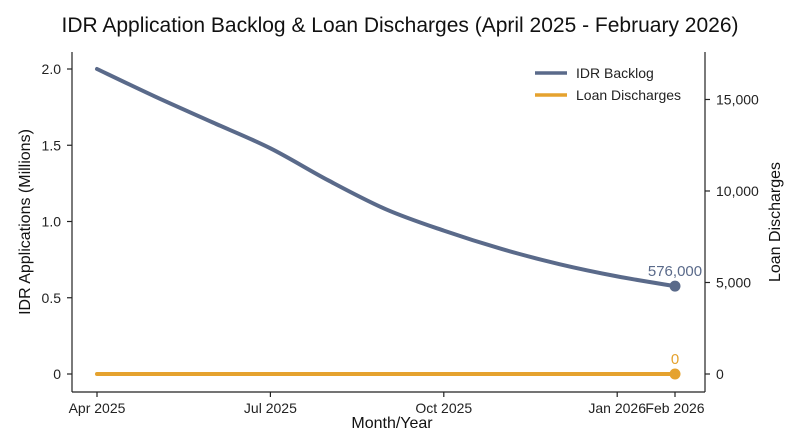  Describe the element at coordinates (443, 408) in the screenshot. I see `x-tick-label: Oct 2025` at that location.